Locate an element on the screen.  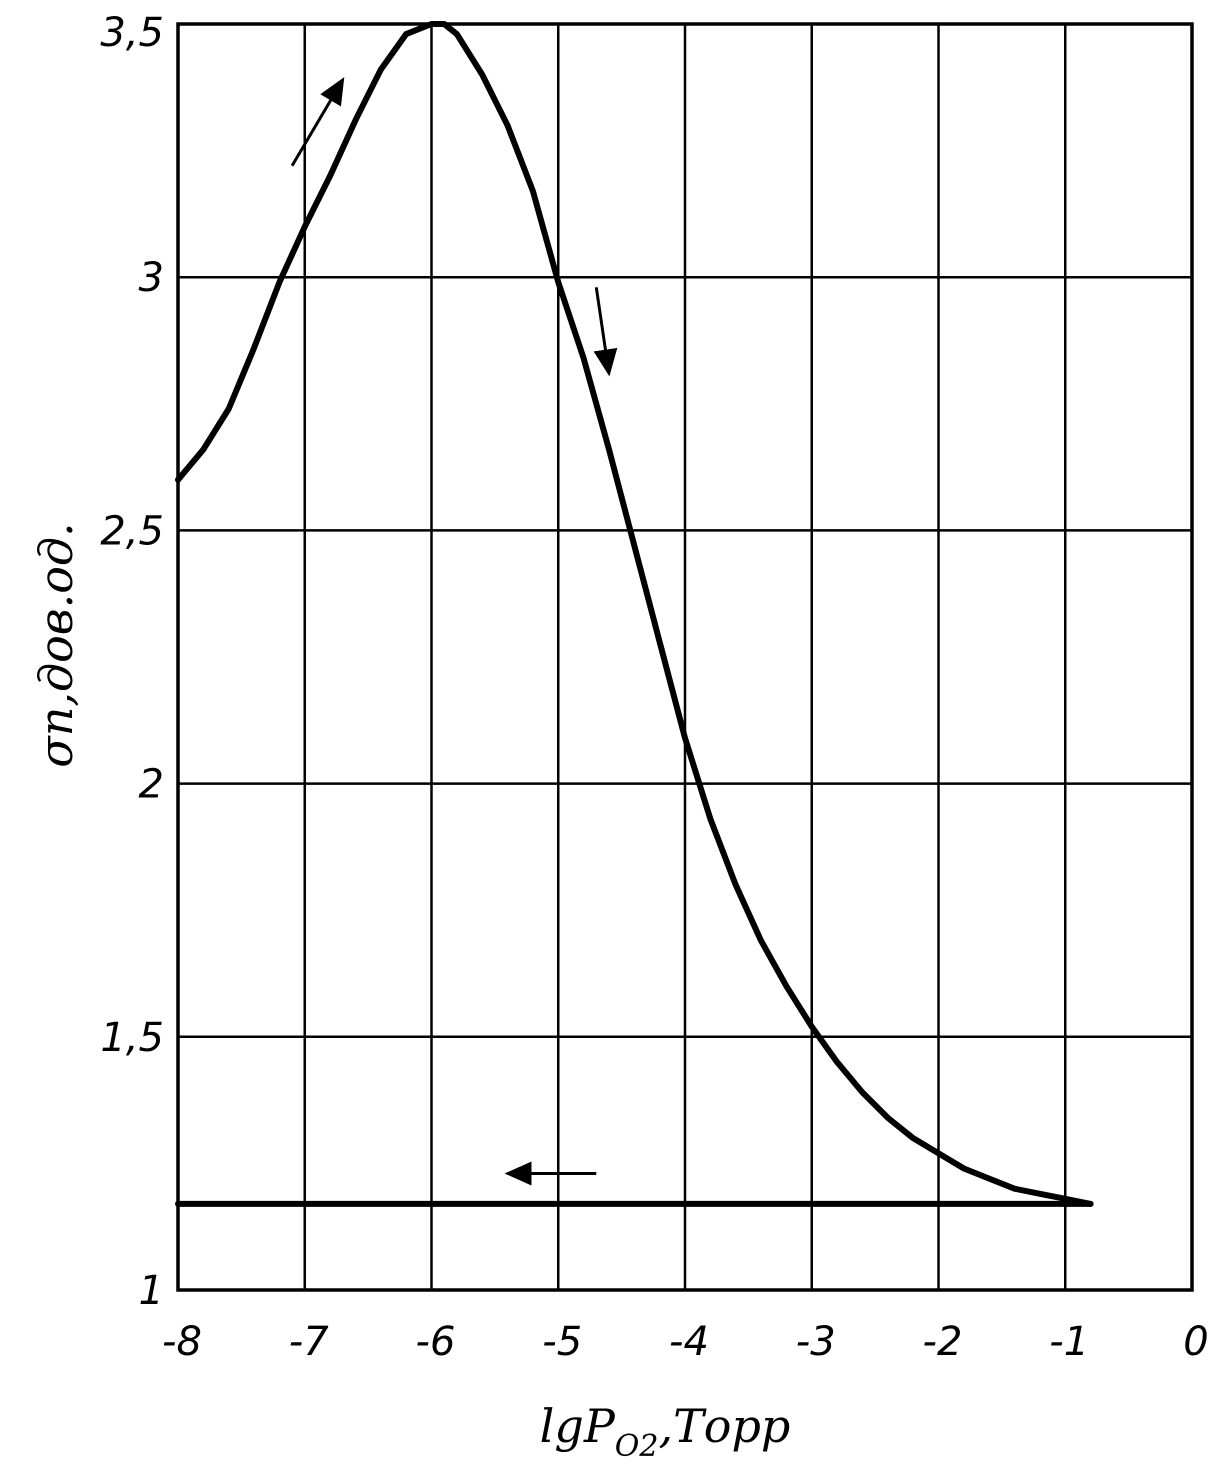
x-tick-label: -3 is located at coordinates (816, 1342).